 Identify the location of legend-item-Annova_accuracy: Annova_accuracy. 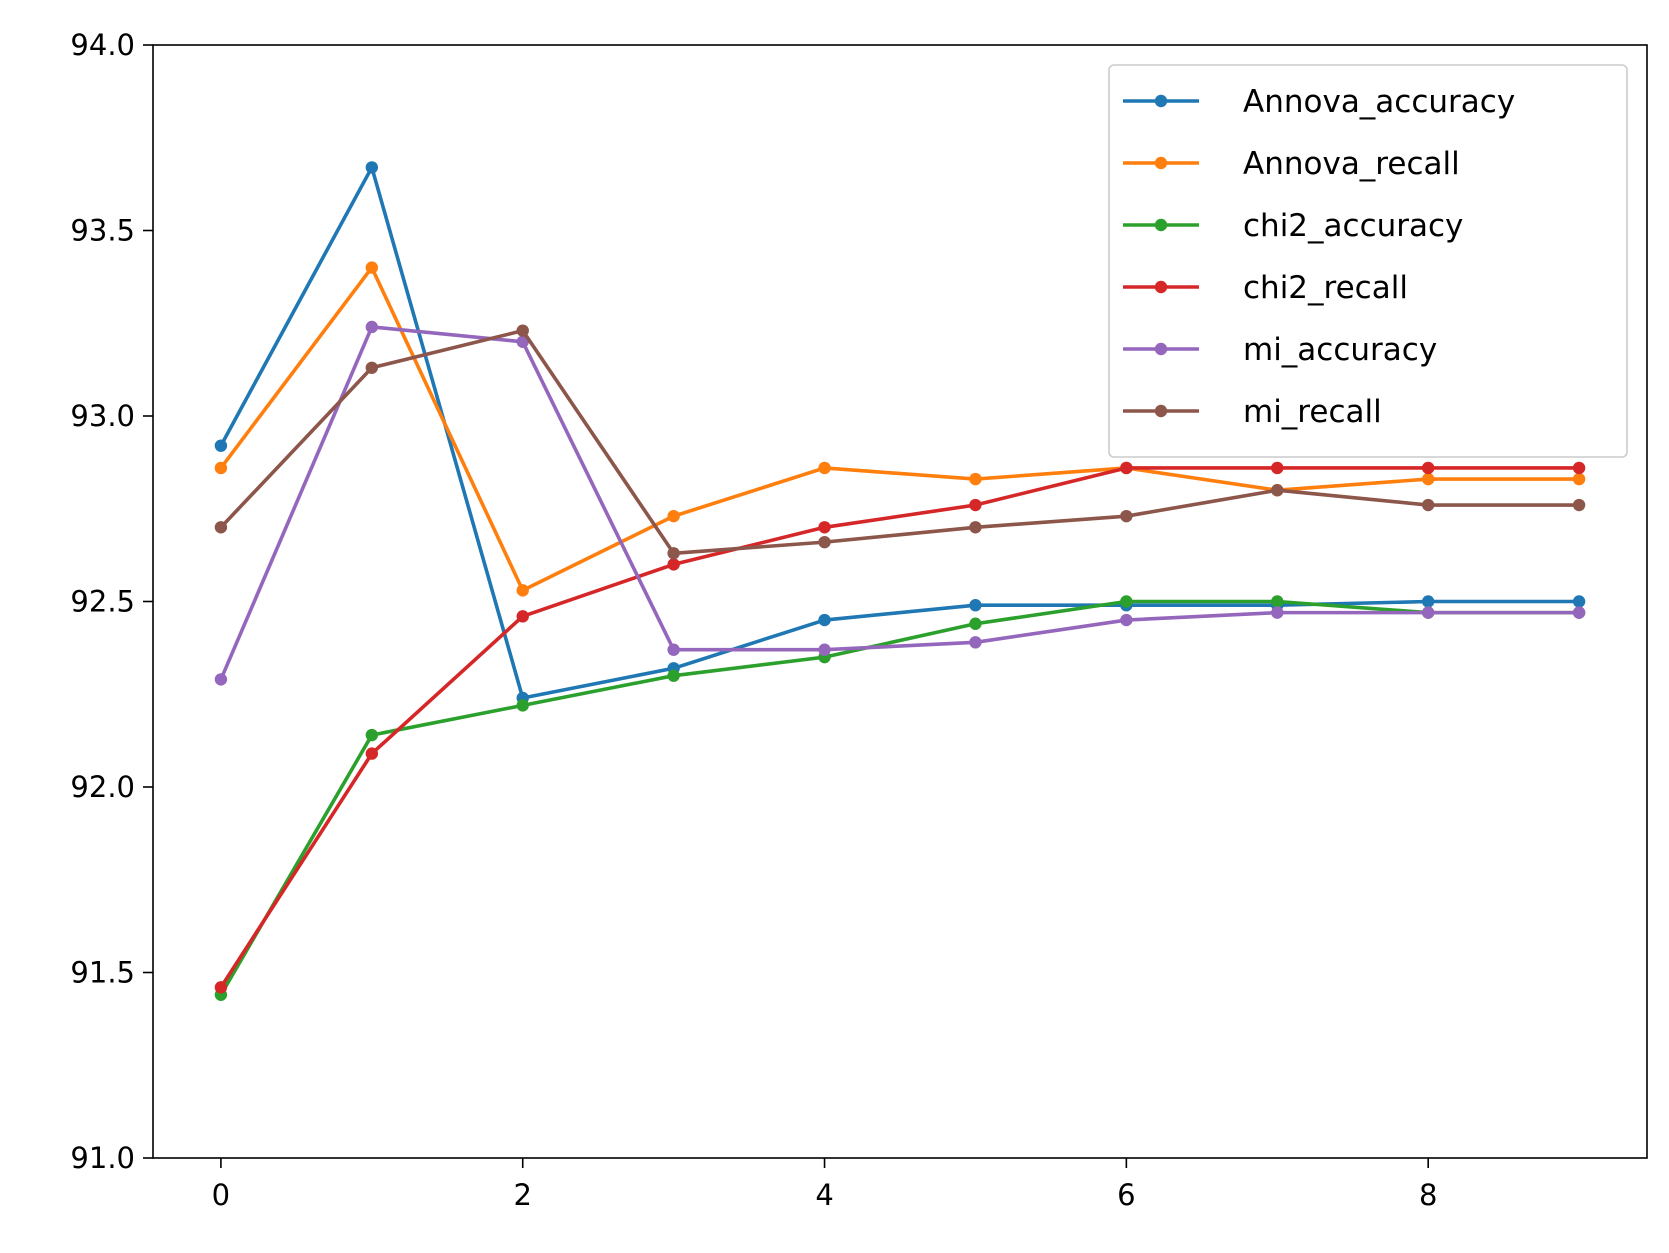
(1319, 102).